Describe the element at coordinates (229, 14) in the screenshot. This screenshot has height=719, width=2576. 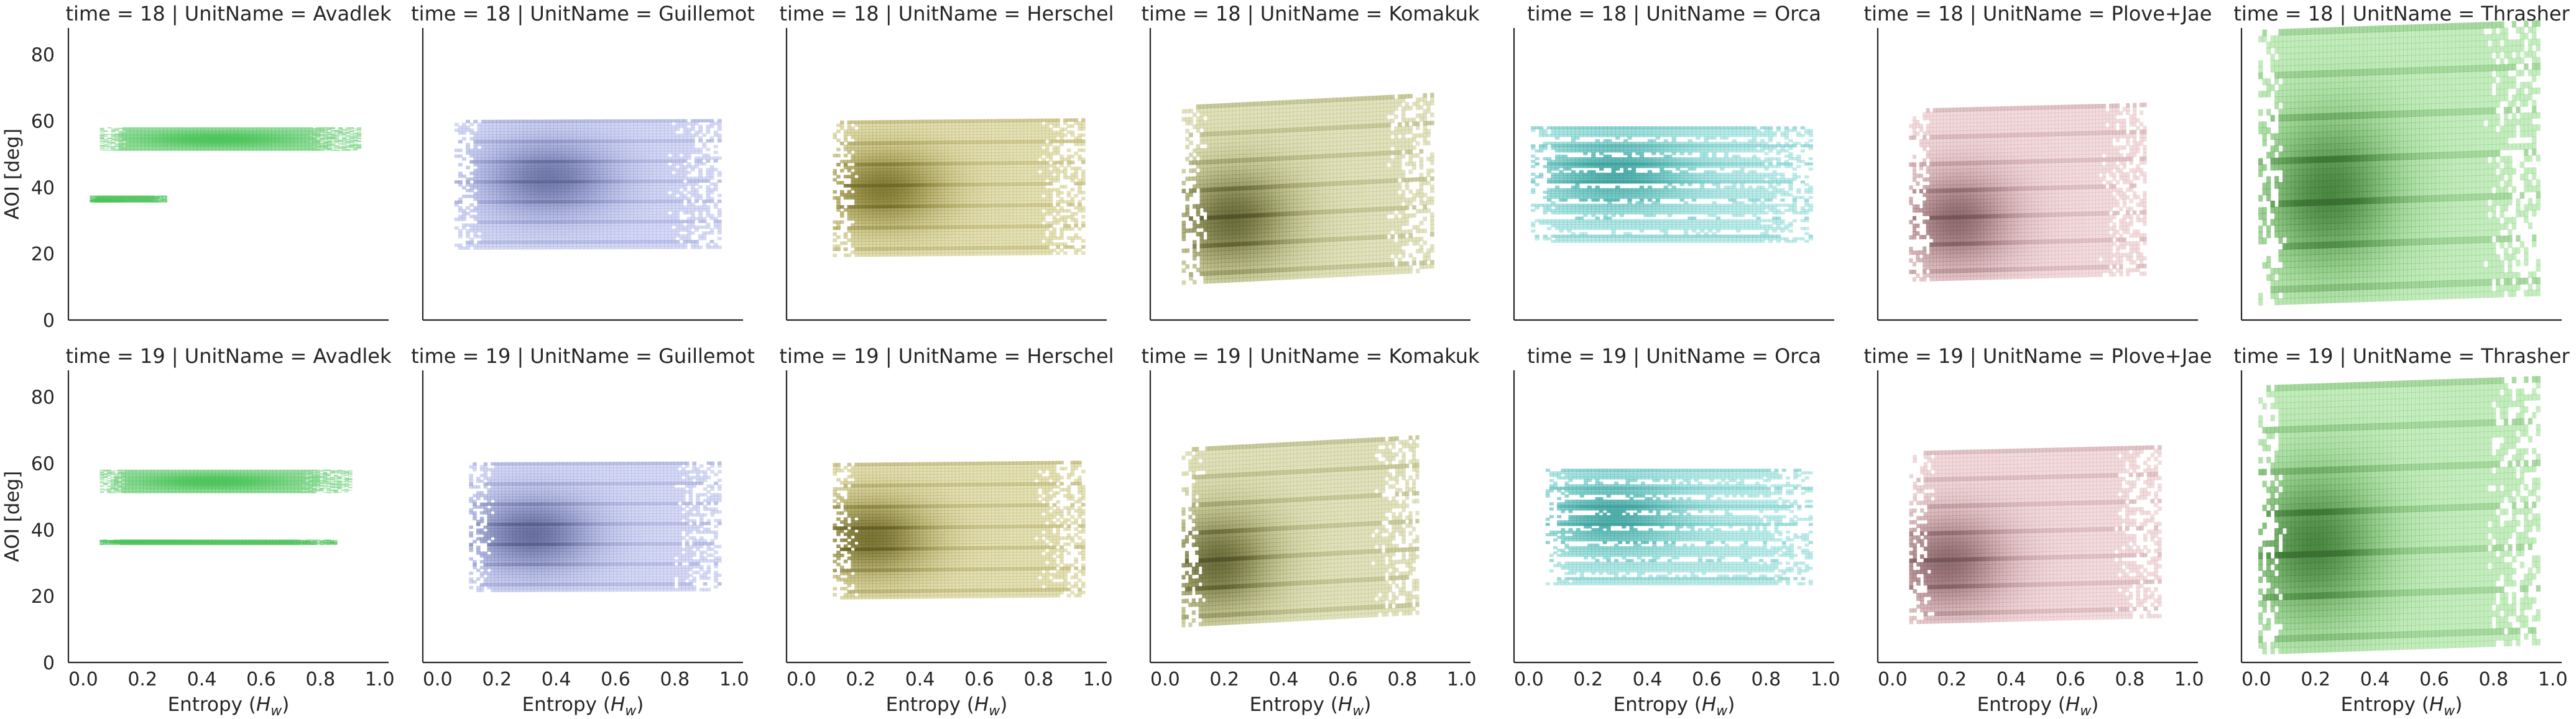
I see `panel-title: time = 18 | UnitName = Avadlek` at that location.